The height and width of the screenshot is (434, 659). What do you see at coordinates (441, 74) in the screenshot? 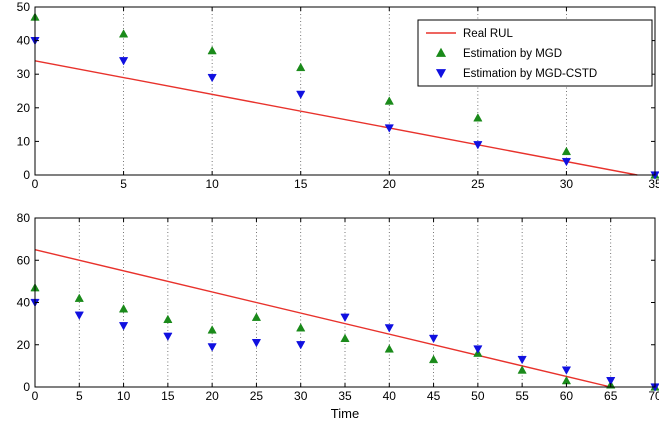
I see `legend-swatch-mgd-cstd` at bounding box center [441, 74].